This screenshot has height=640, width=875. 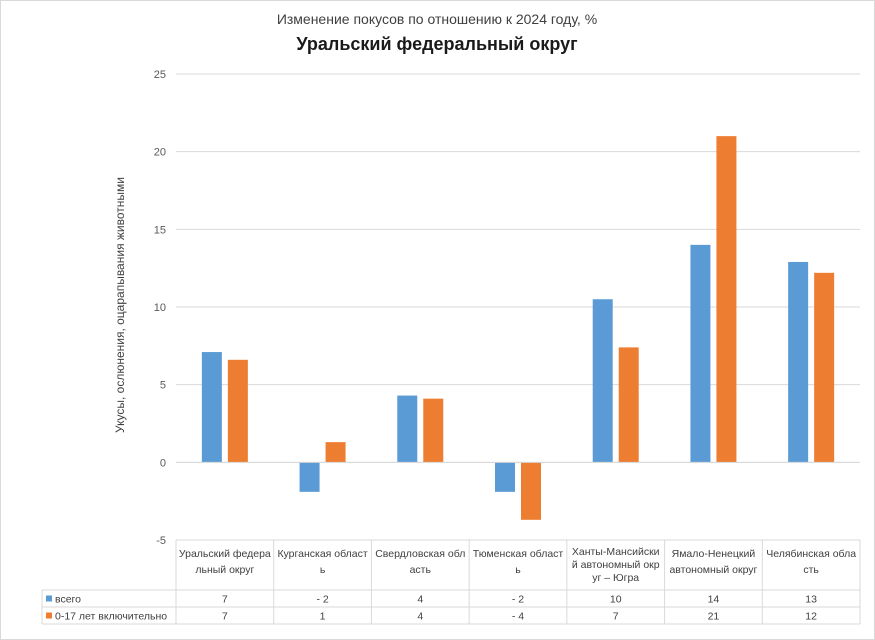 What do you see at coordinates (437, 44) in the screenshot?
I see `chart-title: Уральский федеральный округ` at bounding box center [437, 44].